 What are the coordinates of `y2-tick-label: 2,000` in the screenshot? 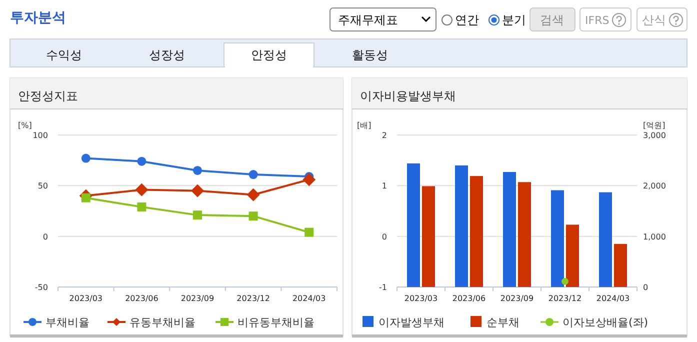 It's located at (654, 186).